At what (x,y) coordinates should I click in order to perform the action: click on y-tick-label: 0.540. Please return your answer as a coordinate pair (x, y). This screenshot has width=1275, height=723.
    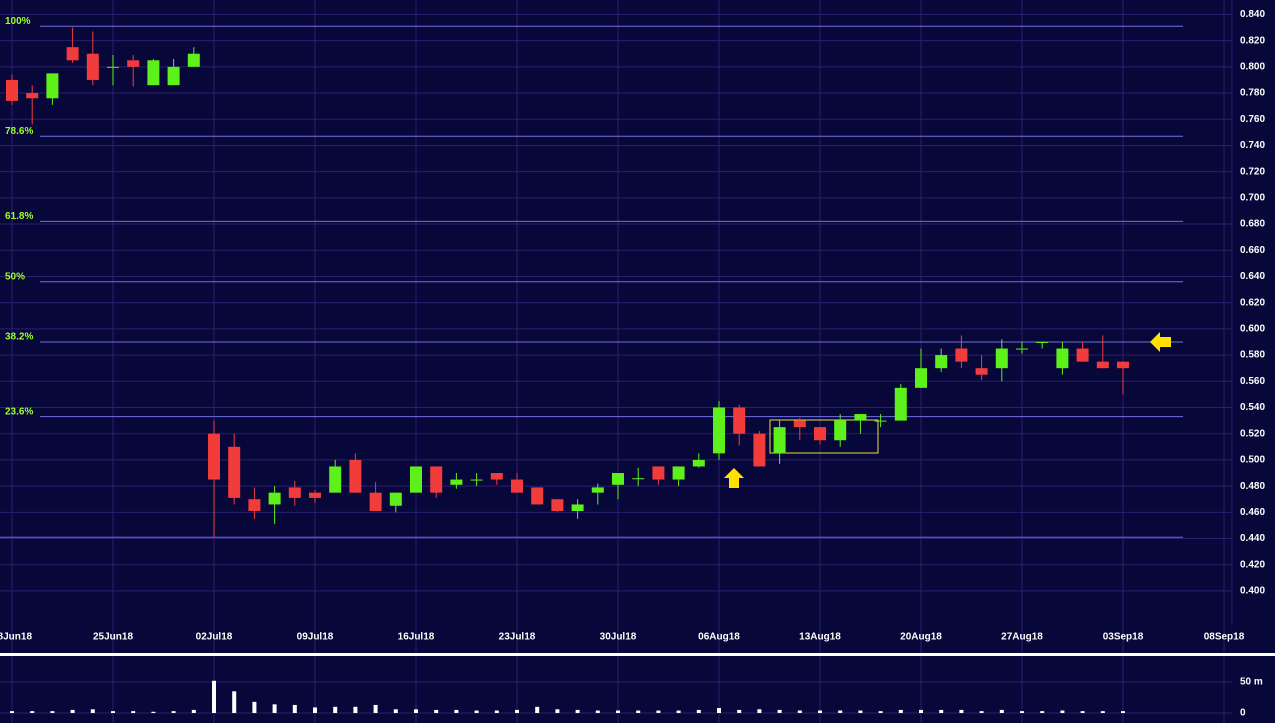
    Looking at the image, I should click on (1252, 407).